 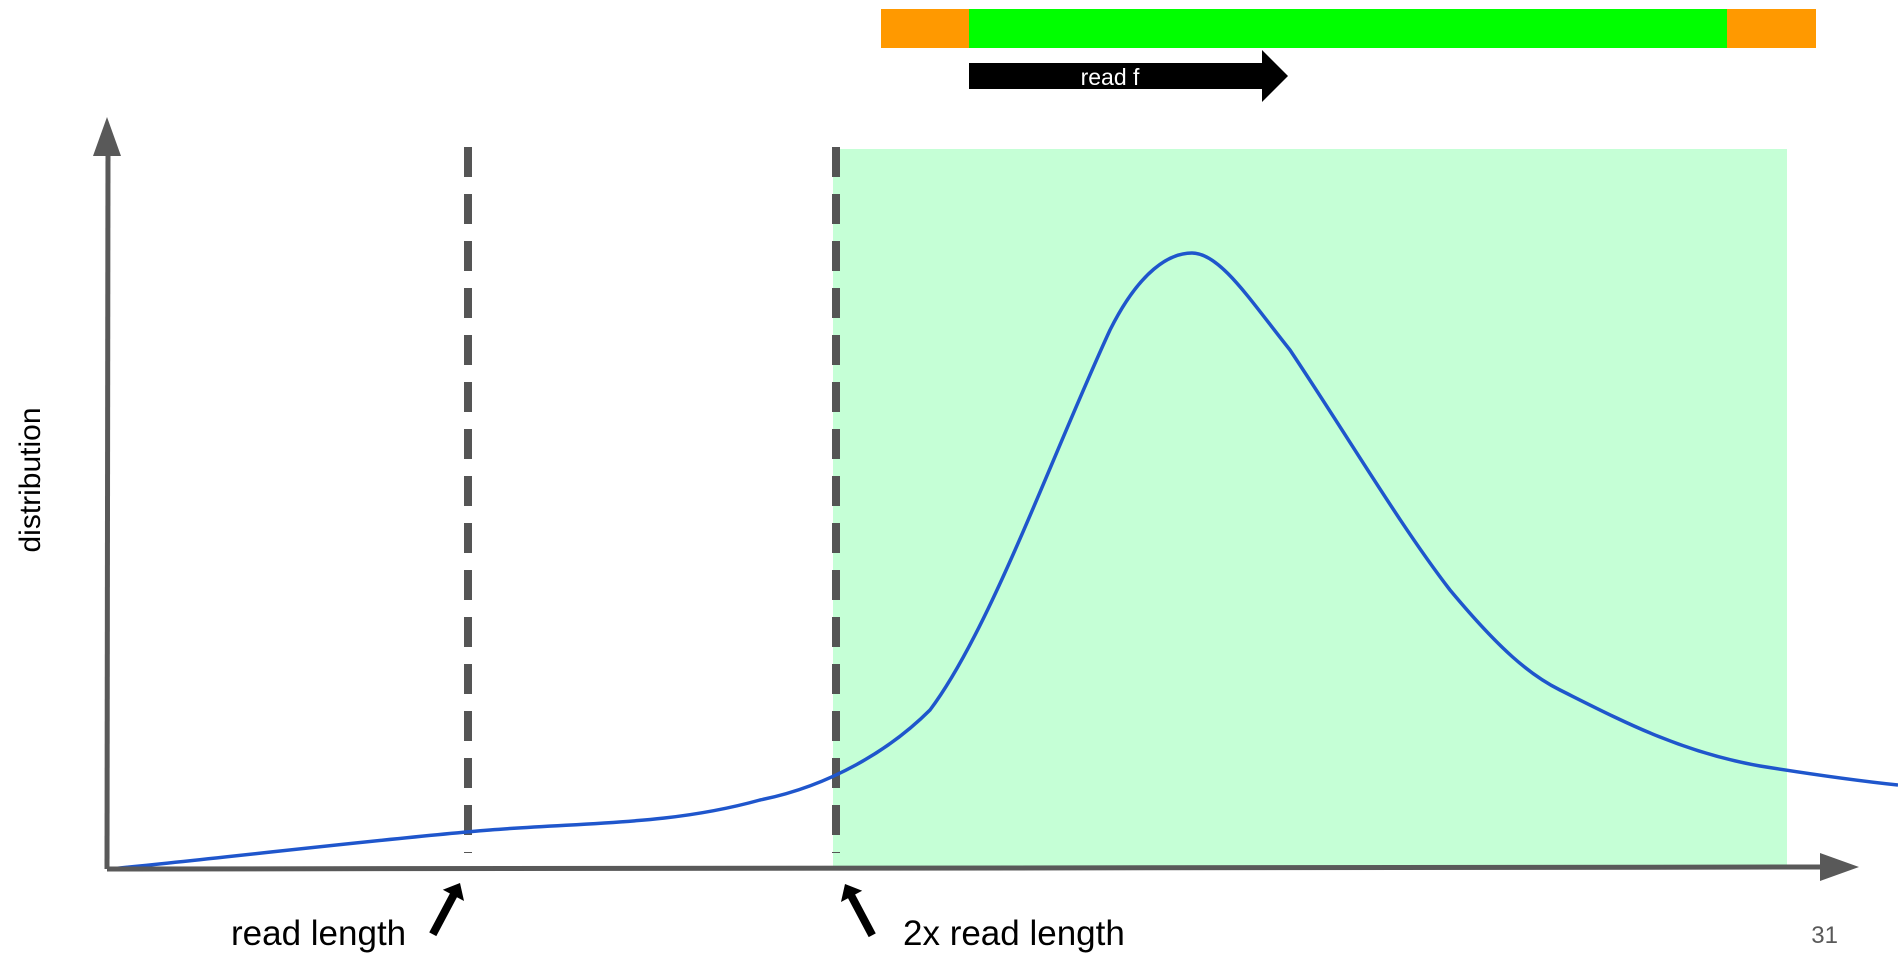 I want to click on read-arrow-shape, so click(x=1128, y=76).